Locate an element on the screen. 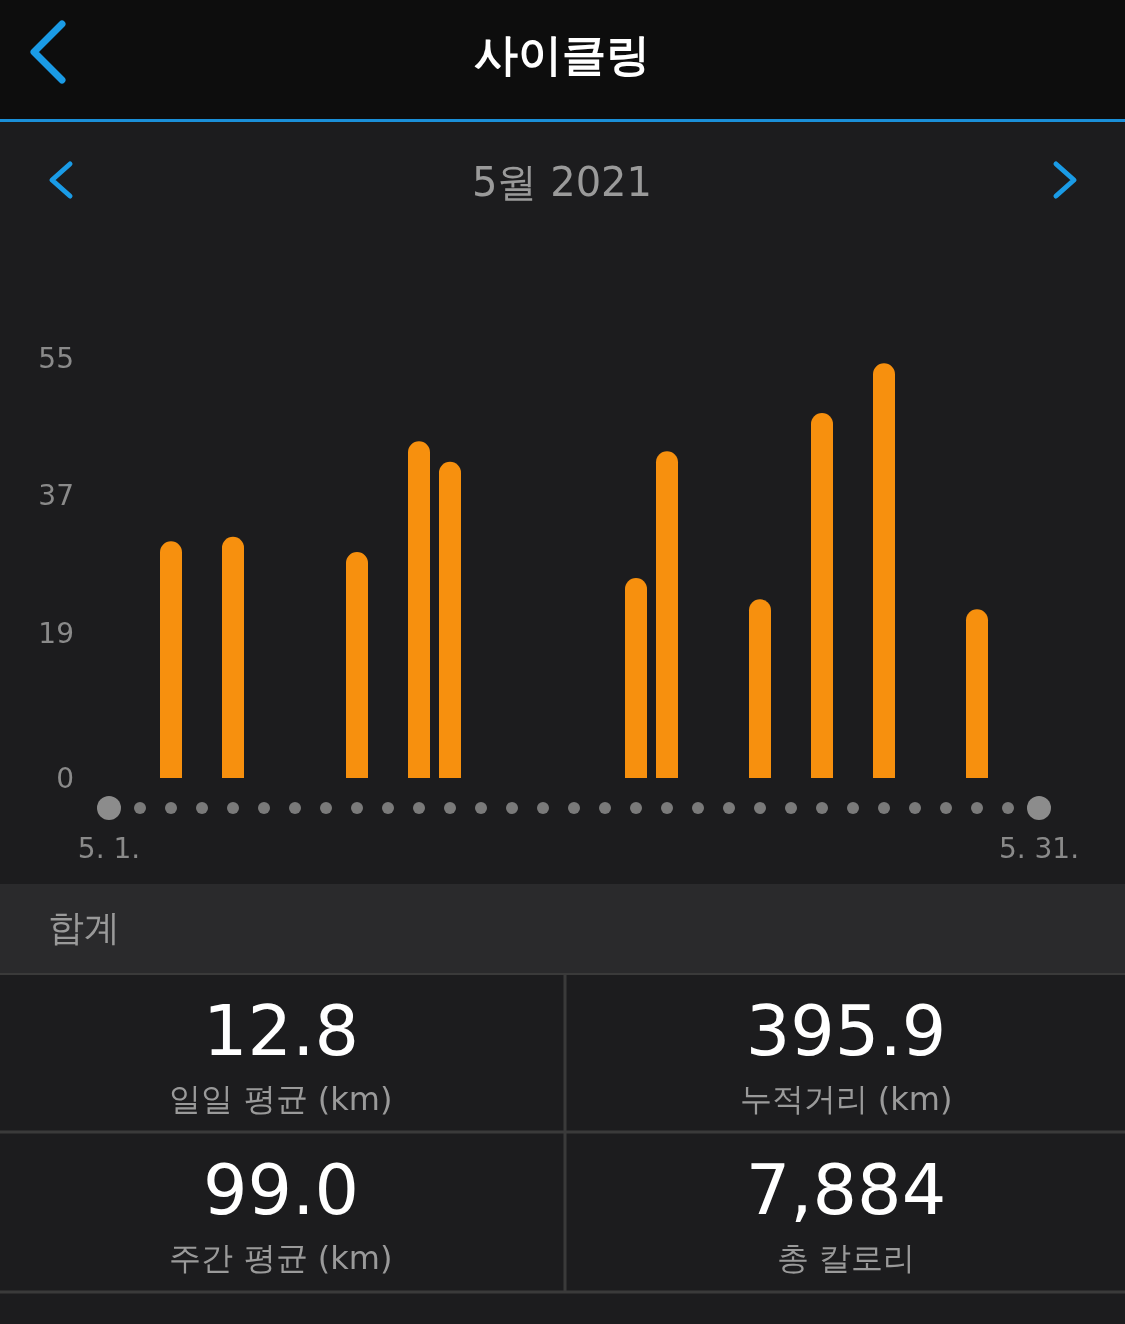 The width and height of the screenshot is (1125, 1324). text: 합계 is located at coordinates (84, 927).